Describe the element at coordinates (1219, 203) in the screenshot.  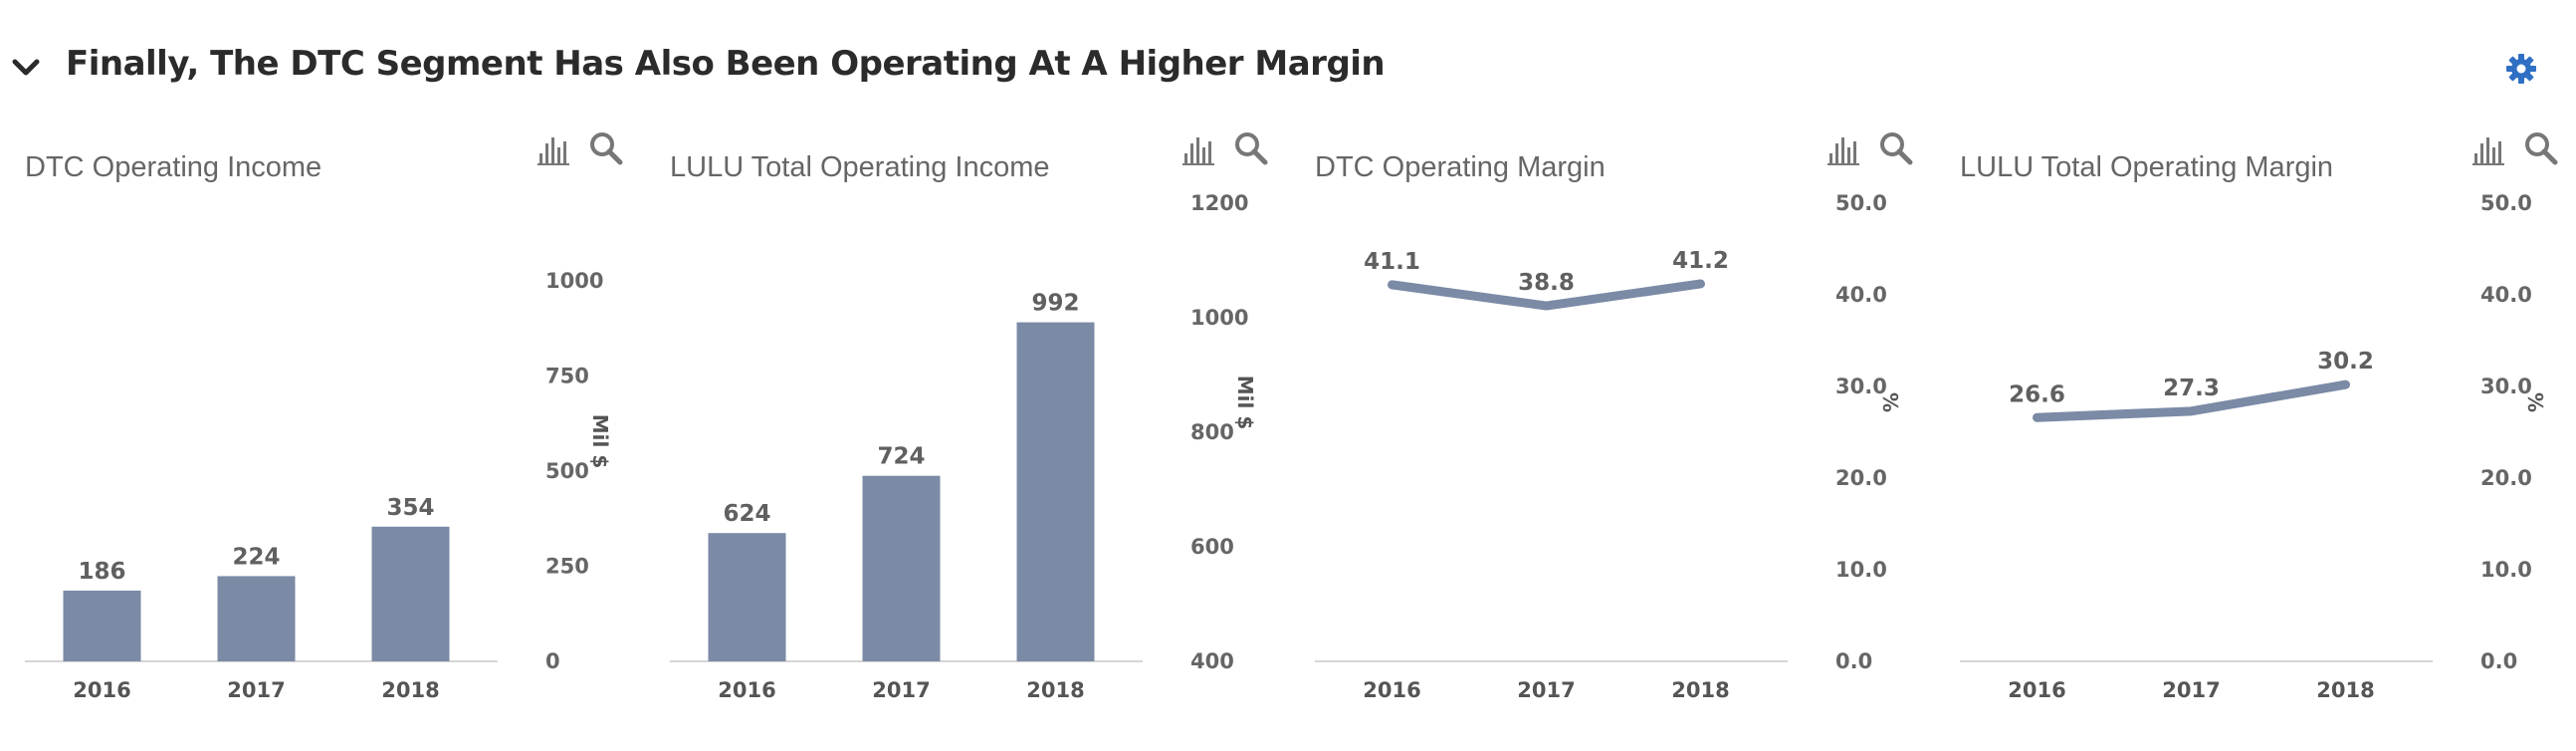
I see `y-tick-label: 1200` at that location.